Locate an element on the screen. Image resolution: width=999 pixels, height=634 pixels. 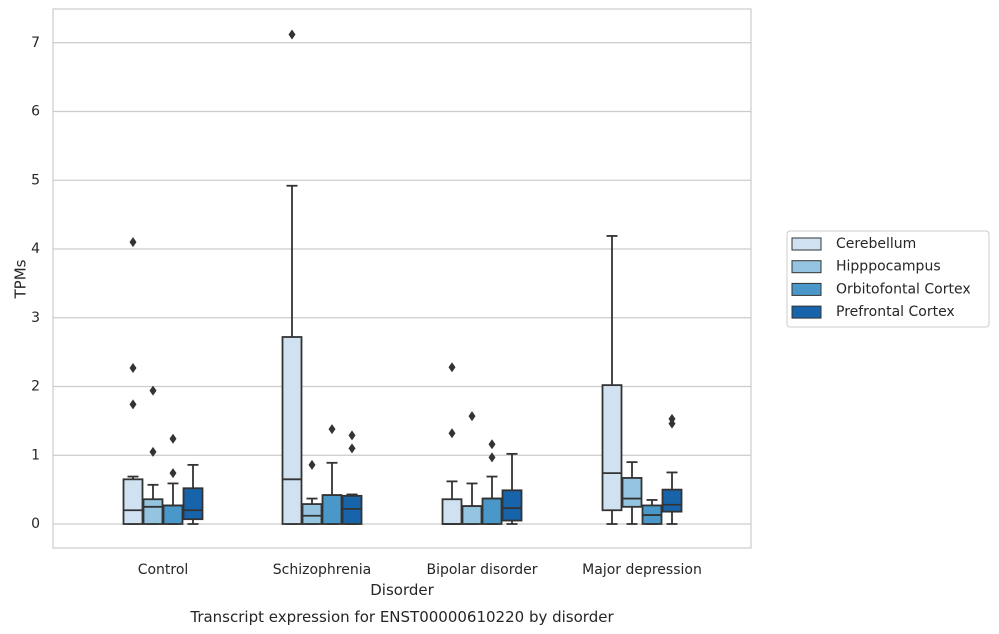
legend-label: Hipppocampus is located at coordinates (888, 267).